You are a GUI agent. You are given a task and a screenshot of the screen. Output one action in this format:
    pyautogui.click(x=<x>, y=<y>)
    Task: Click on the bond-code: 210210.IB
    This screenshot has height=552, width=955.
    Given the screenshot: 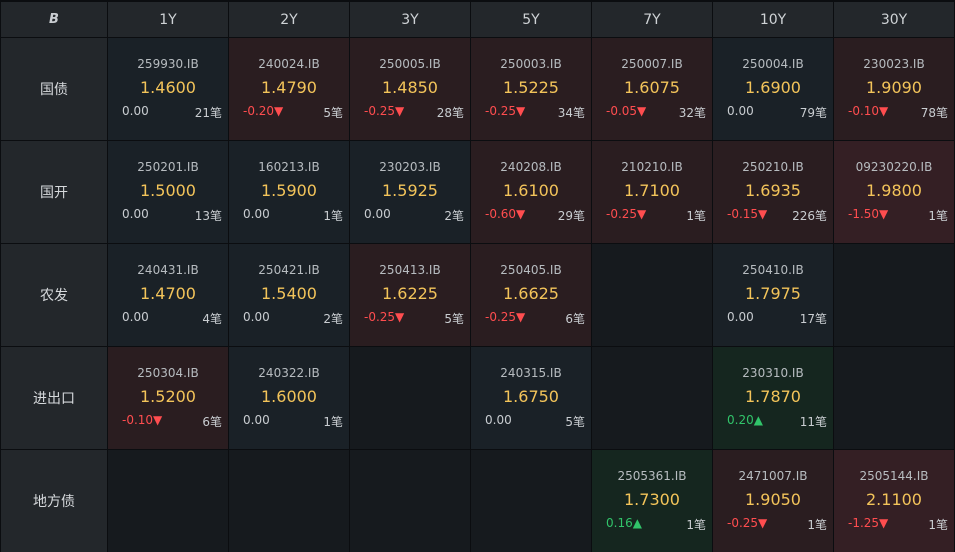 What is the action you would take?
    pyautogui.click(x=652, y=167)
    